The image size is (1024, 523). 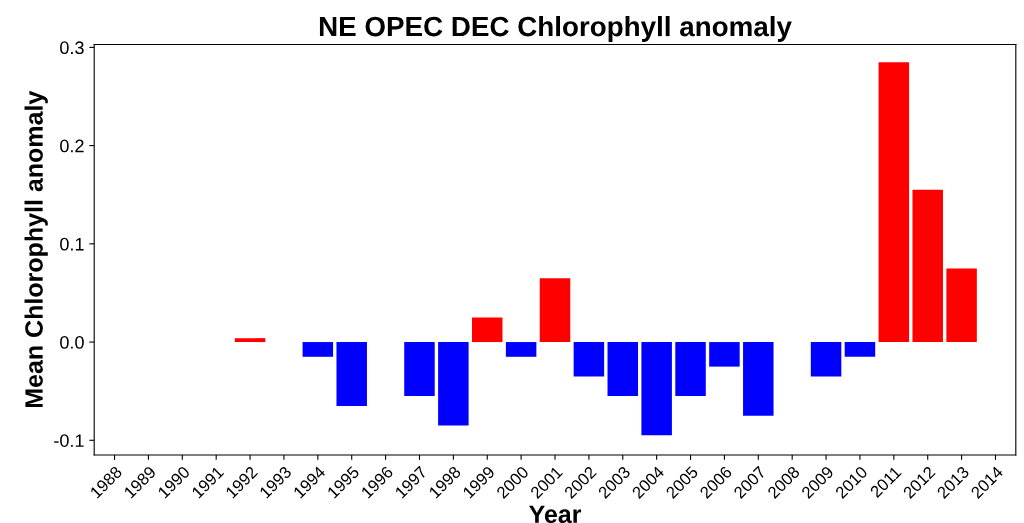 I want to click on y-tick-label: -0.1, so click(x=69, y=440).